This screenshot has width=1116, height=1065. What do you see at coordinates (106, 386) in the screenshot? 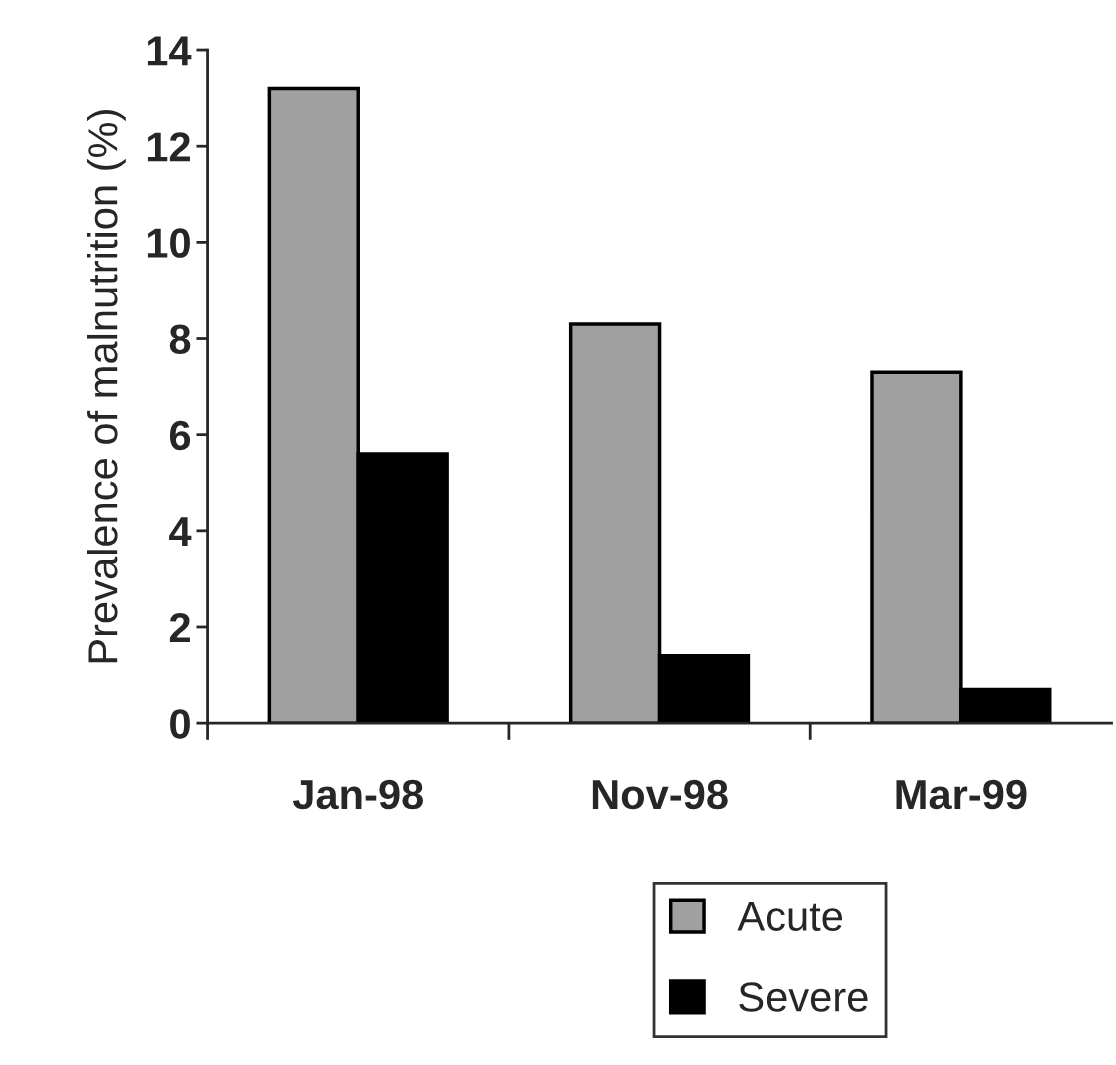
I see `y-axis-title: Prevalence of malnutrition (%)` at bounding box center [106, 386].